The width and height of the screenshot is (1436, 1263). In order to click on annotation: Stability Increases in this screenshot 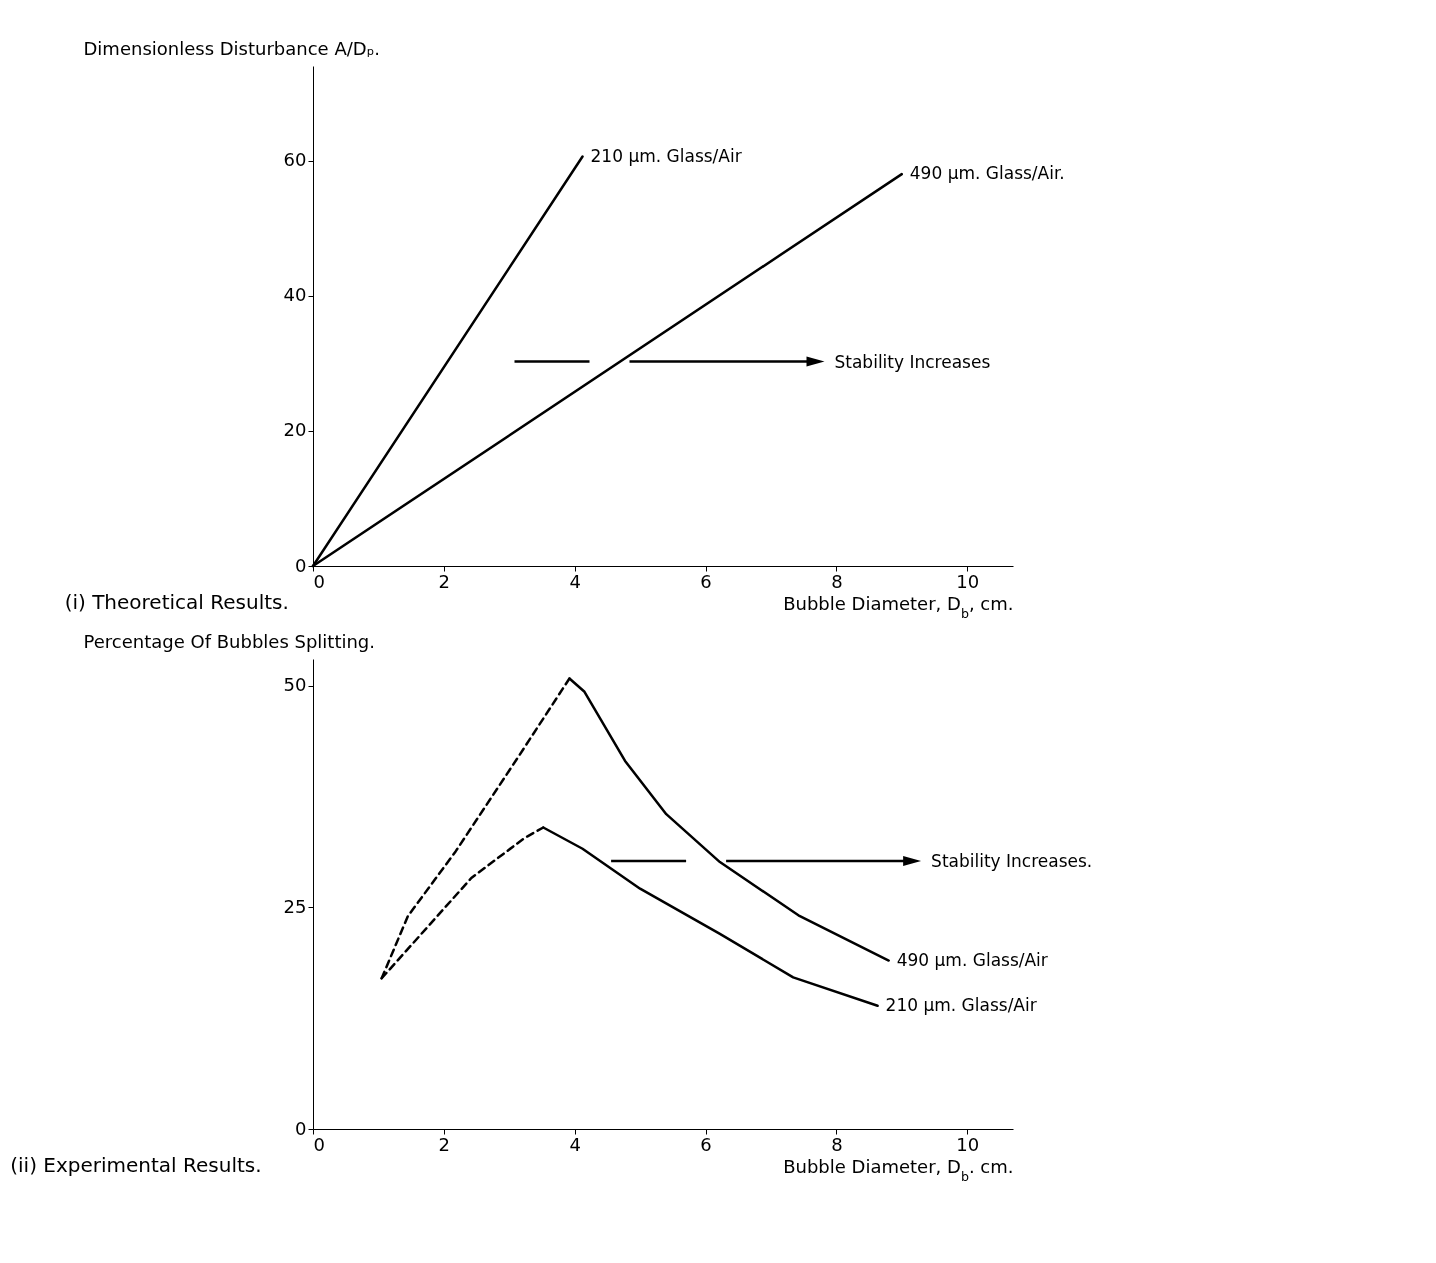, I will do `click(912, 361)`.